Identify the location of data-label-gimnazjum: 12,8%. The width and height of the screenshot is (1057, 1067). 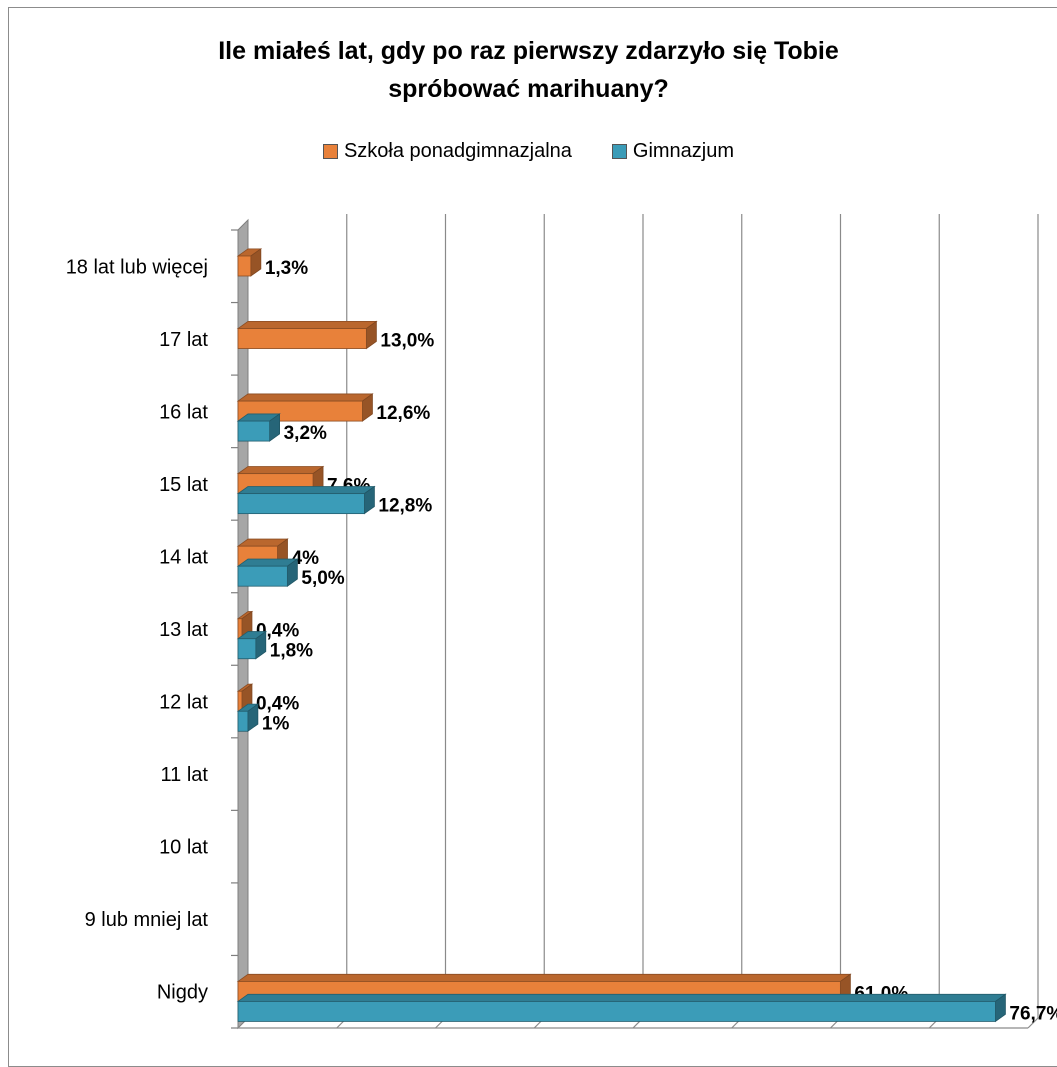
(405, 506).